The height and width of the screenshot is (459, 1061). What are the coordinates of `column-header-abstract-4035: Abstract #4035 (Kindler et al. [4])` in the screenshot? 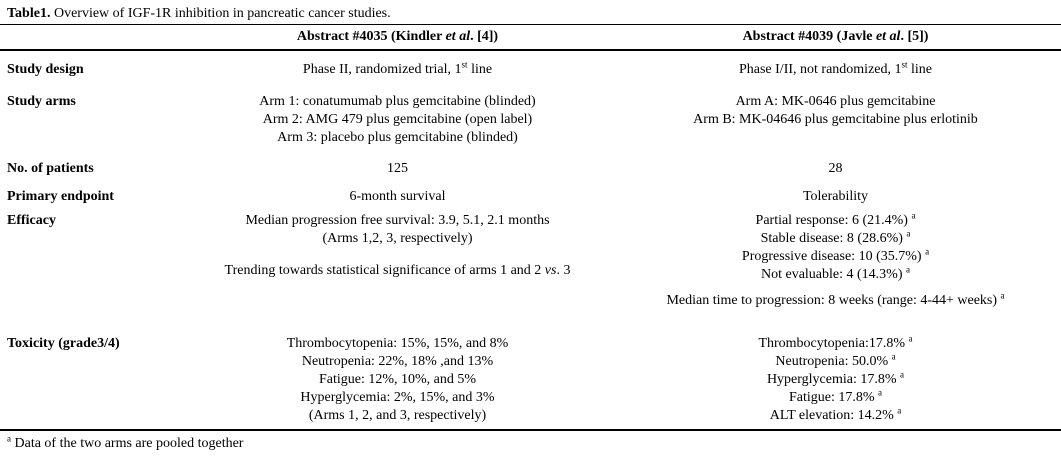 It's located at (397, 37).